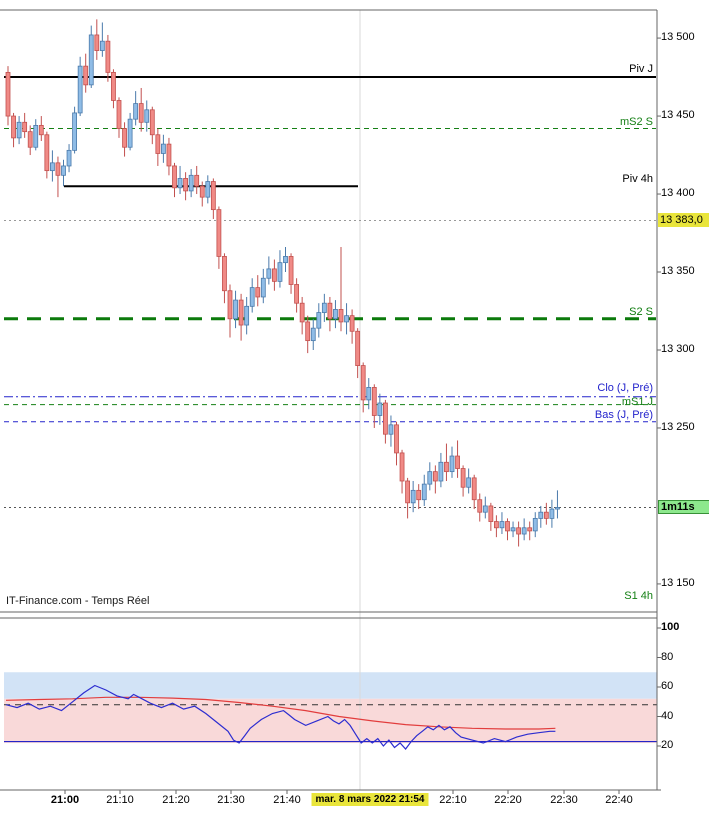  I want to click on price-axis-tick: 13 250, so click(678, 426).